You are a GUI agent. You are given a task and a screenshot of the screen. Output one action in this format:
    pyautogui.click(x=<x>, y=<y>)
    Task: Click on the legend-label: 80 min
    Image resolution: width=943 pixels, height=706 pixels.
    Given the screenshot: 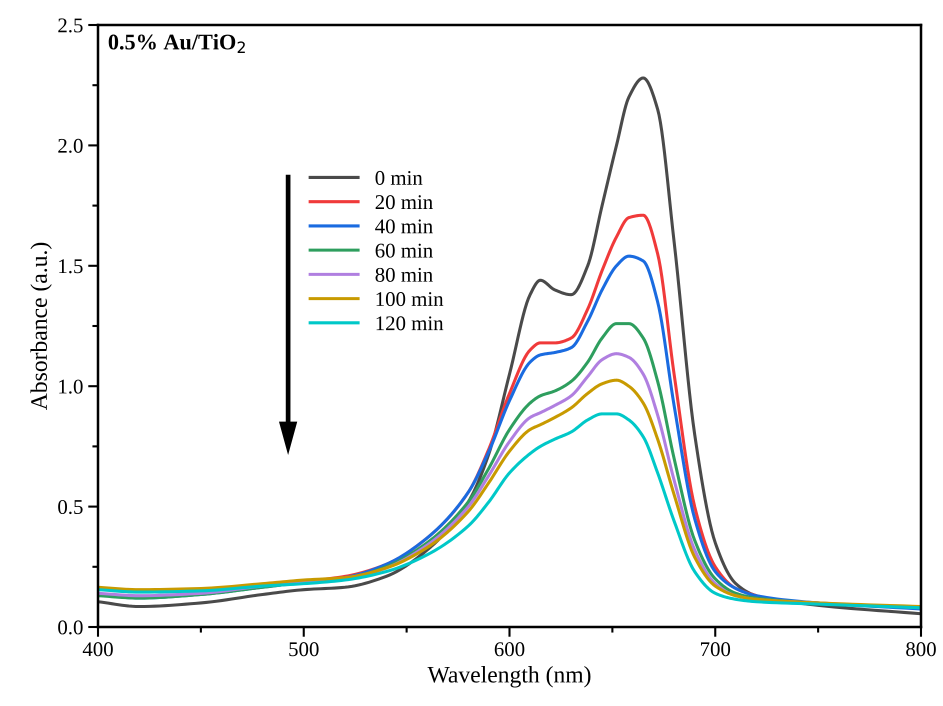 What is the action you would take?
    pyautogui.click(x=404, y=275)
    